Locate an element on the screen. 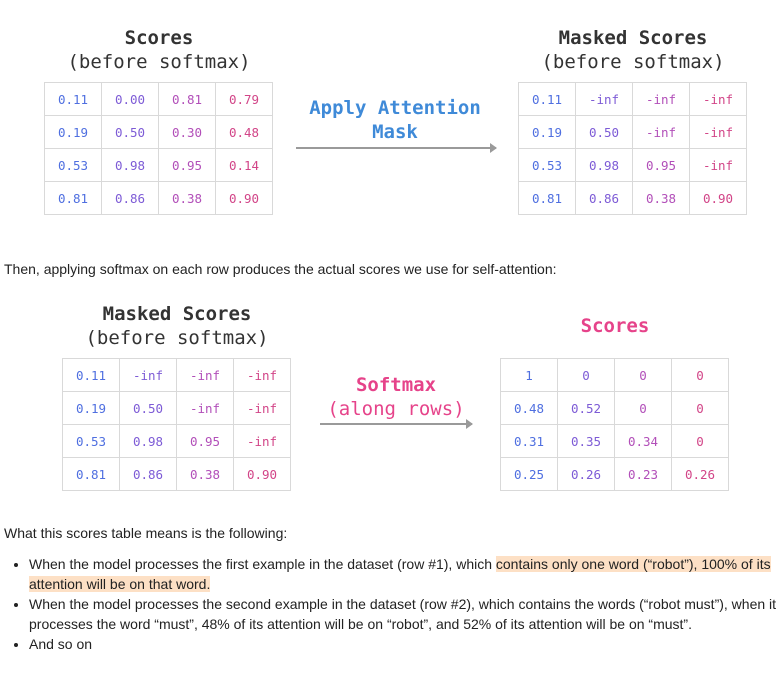 The width and height of the screenshot is (784, 678). masked-scores-bottom-line2: (before softmax) is located at coordinates (177, 338).